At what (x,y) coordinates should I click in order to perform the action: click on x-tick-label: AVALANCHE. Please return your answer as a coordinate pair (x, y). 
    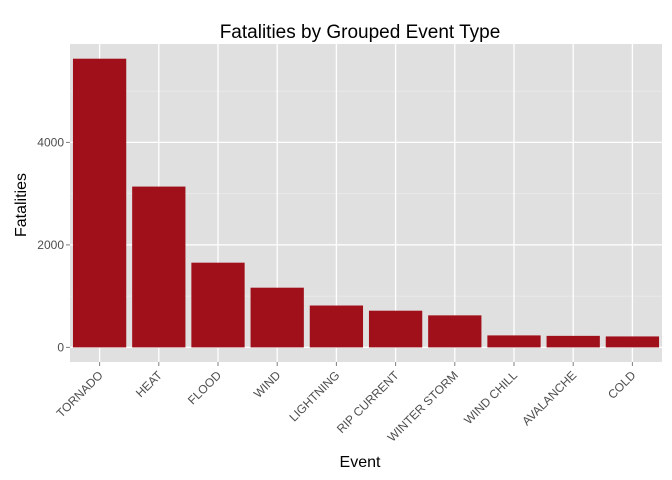
    Looking at the image, I should click on (549, 398).